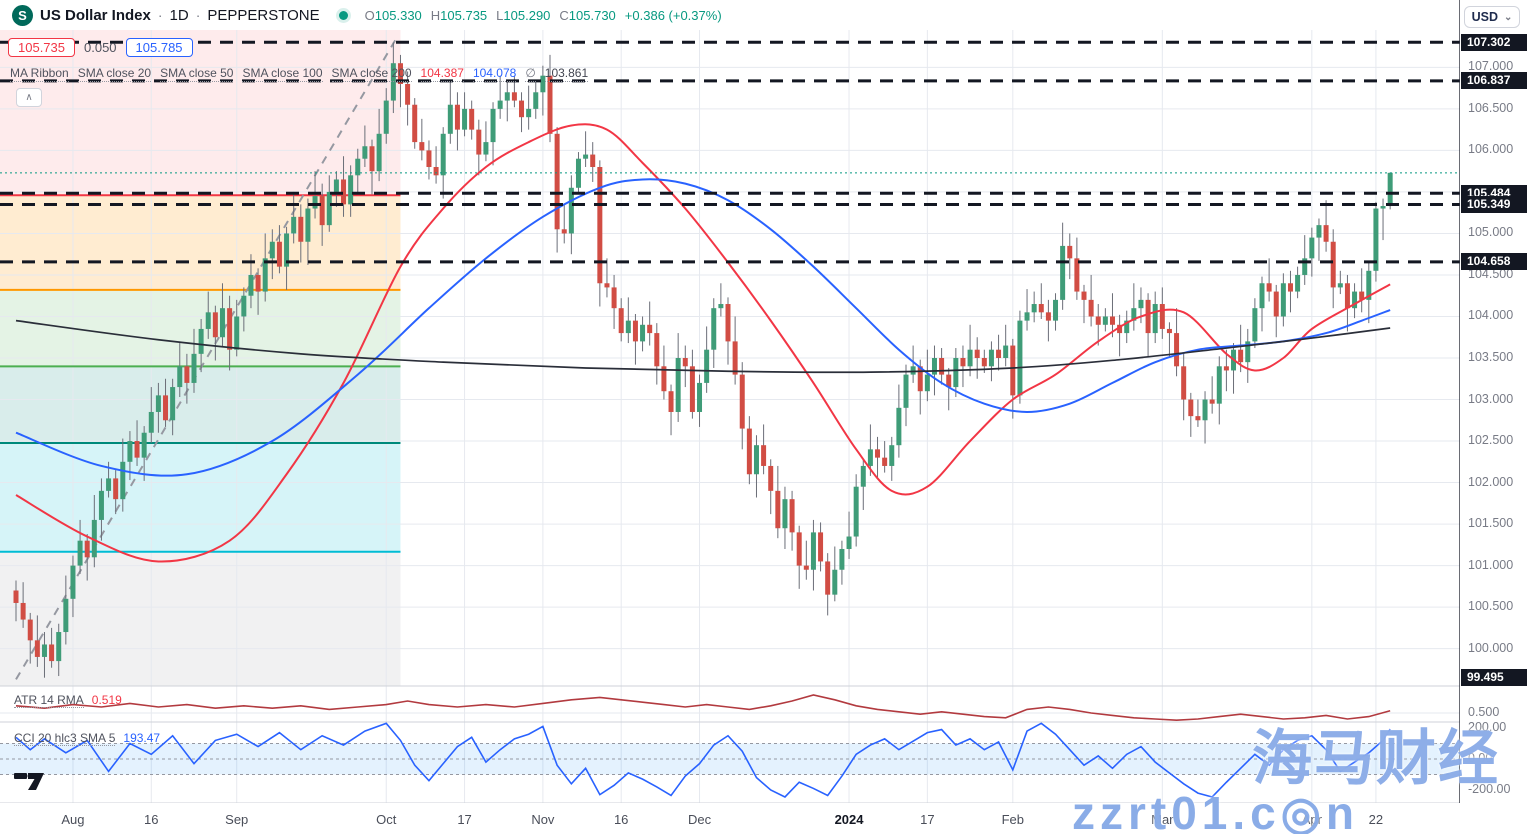 The width and height of the screenshot is (1528, 834). I want to click on price-axis-tick: 103.000, so click(1491, 398).